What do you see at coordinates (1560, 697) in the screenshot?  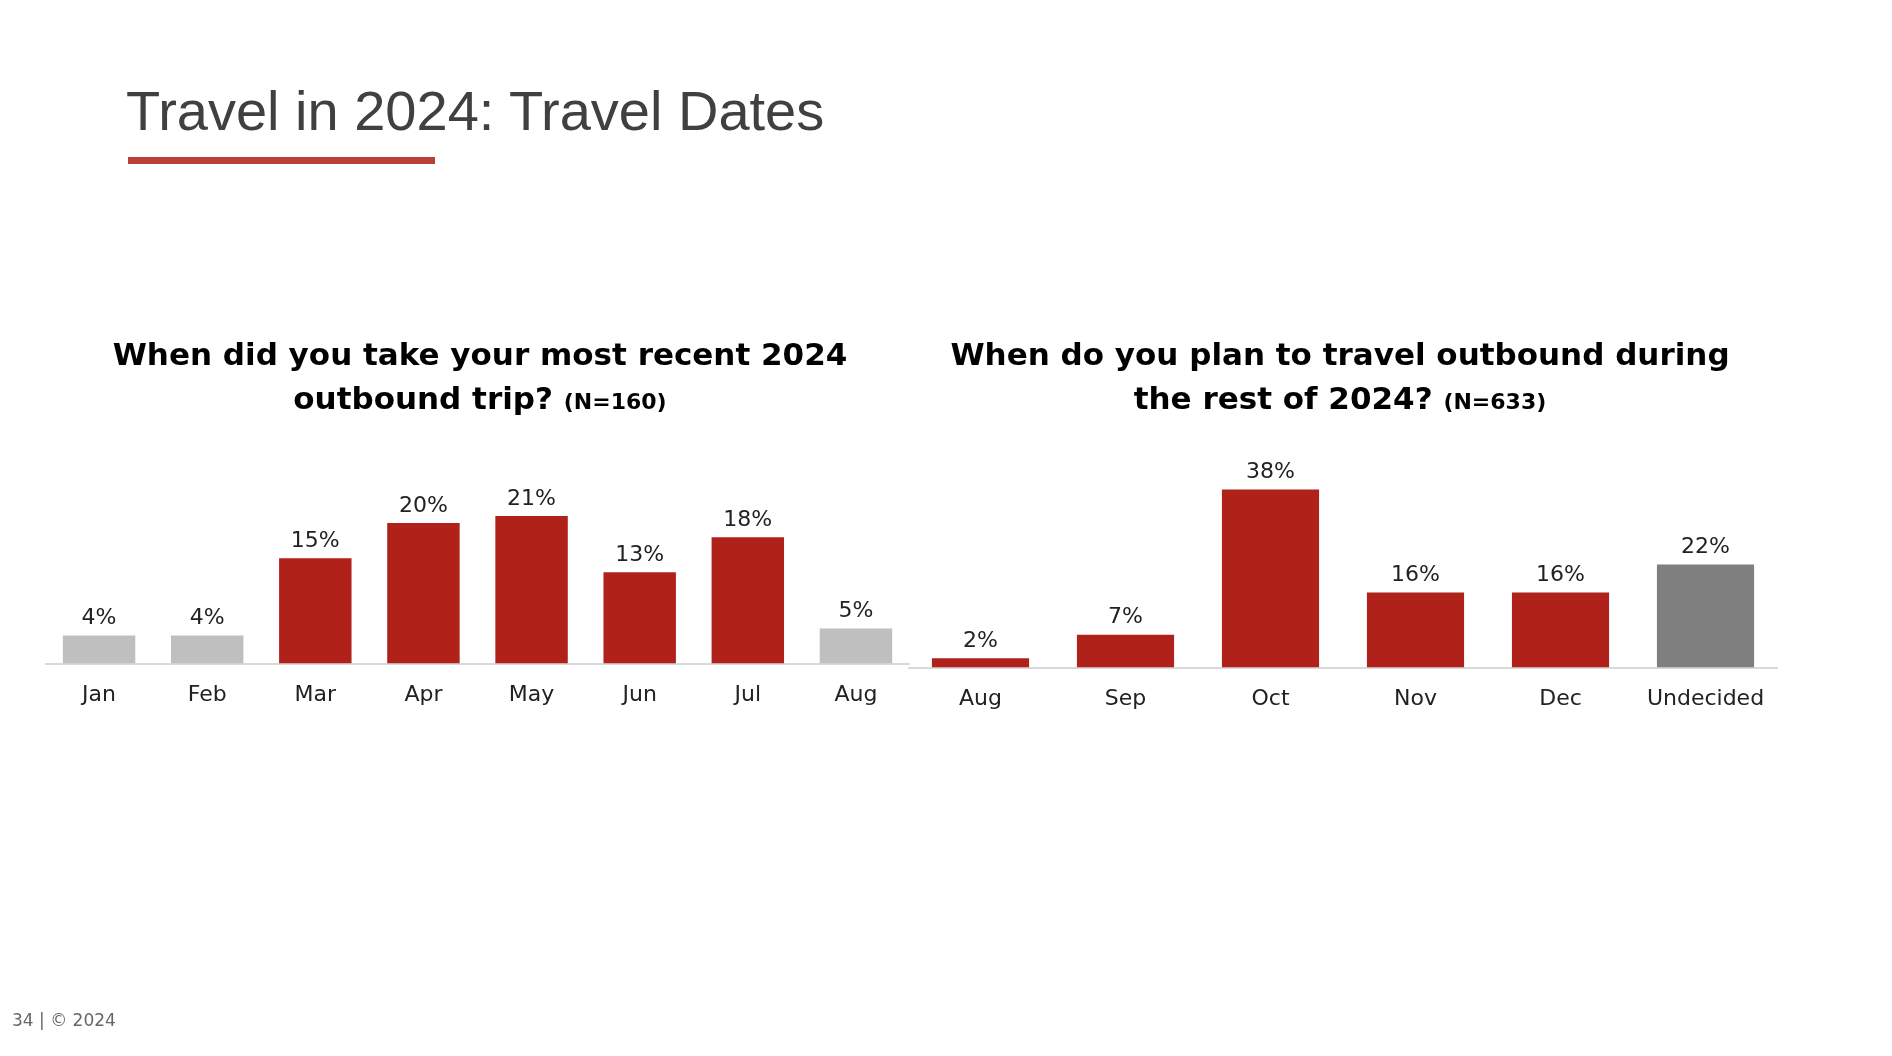 I see `x-tick-label: Dec` at bounding box center [1560, 697].